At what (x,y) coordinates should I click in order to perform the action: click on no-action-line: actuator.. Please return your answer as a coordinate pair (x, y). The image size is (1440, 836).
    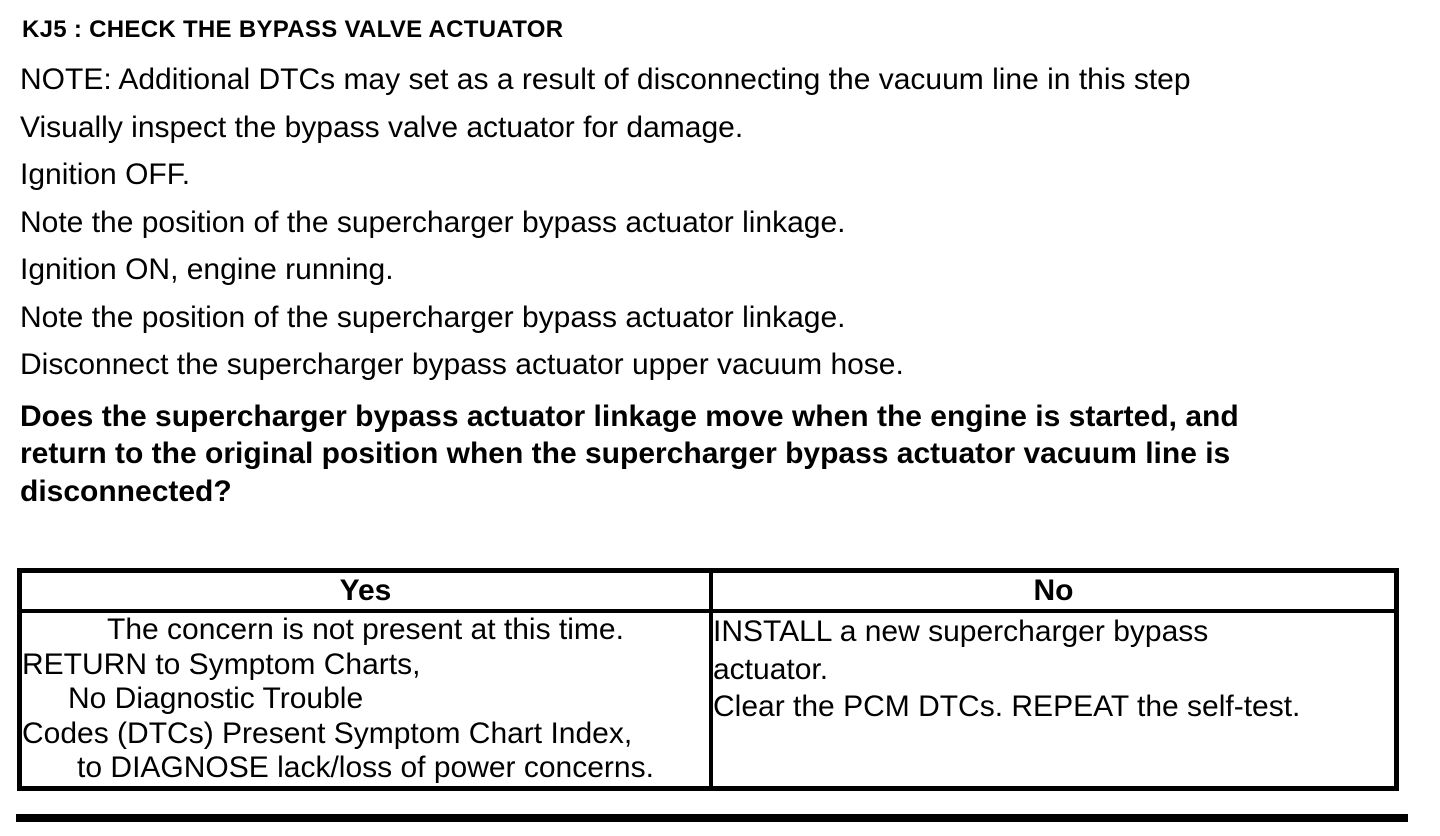
    Looking at the image, I should click on (771, 669).